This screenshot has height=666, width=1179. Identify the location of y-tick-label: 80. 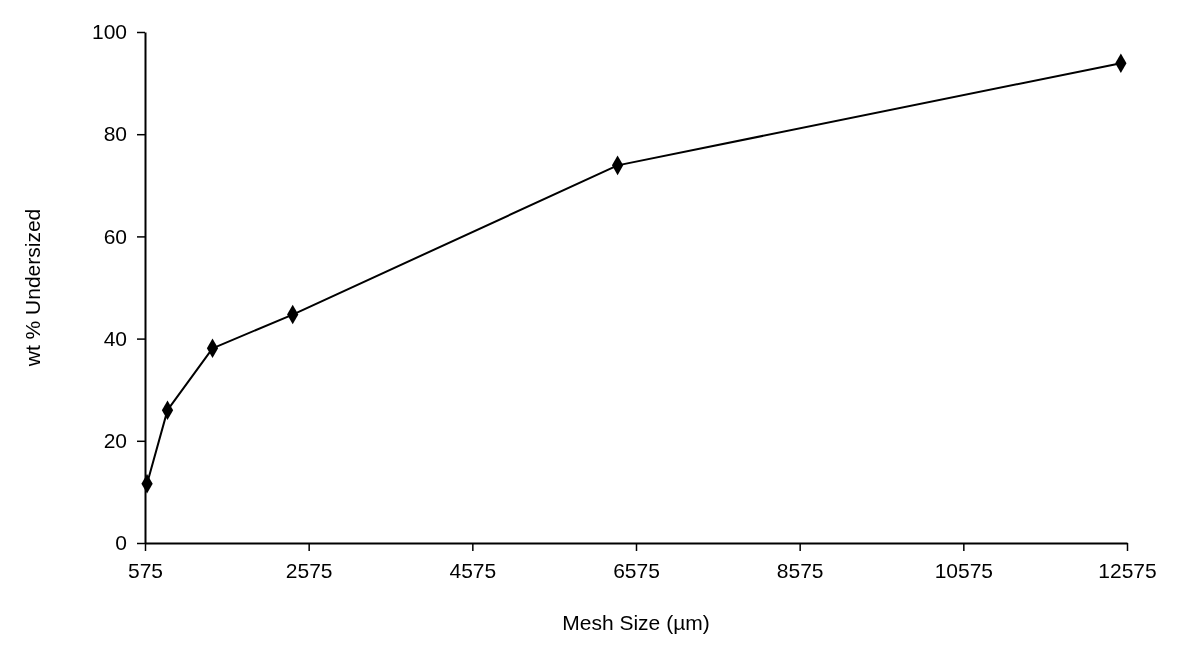
(115, 134).